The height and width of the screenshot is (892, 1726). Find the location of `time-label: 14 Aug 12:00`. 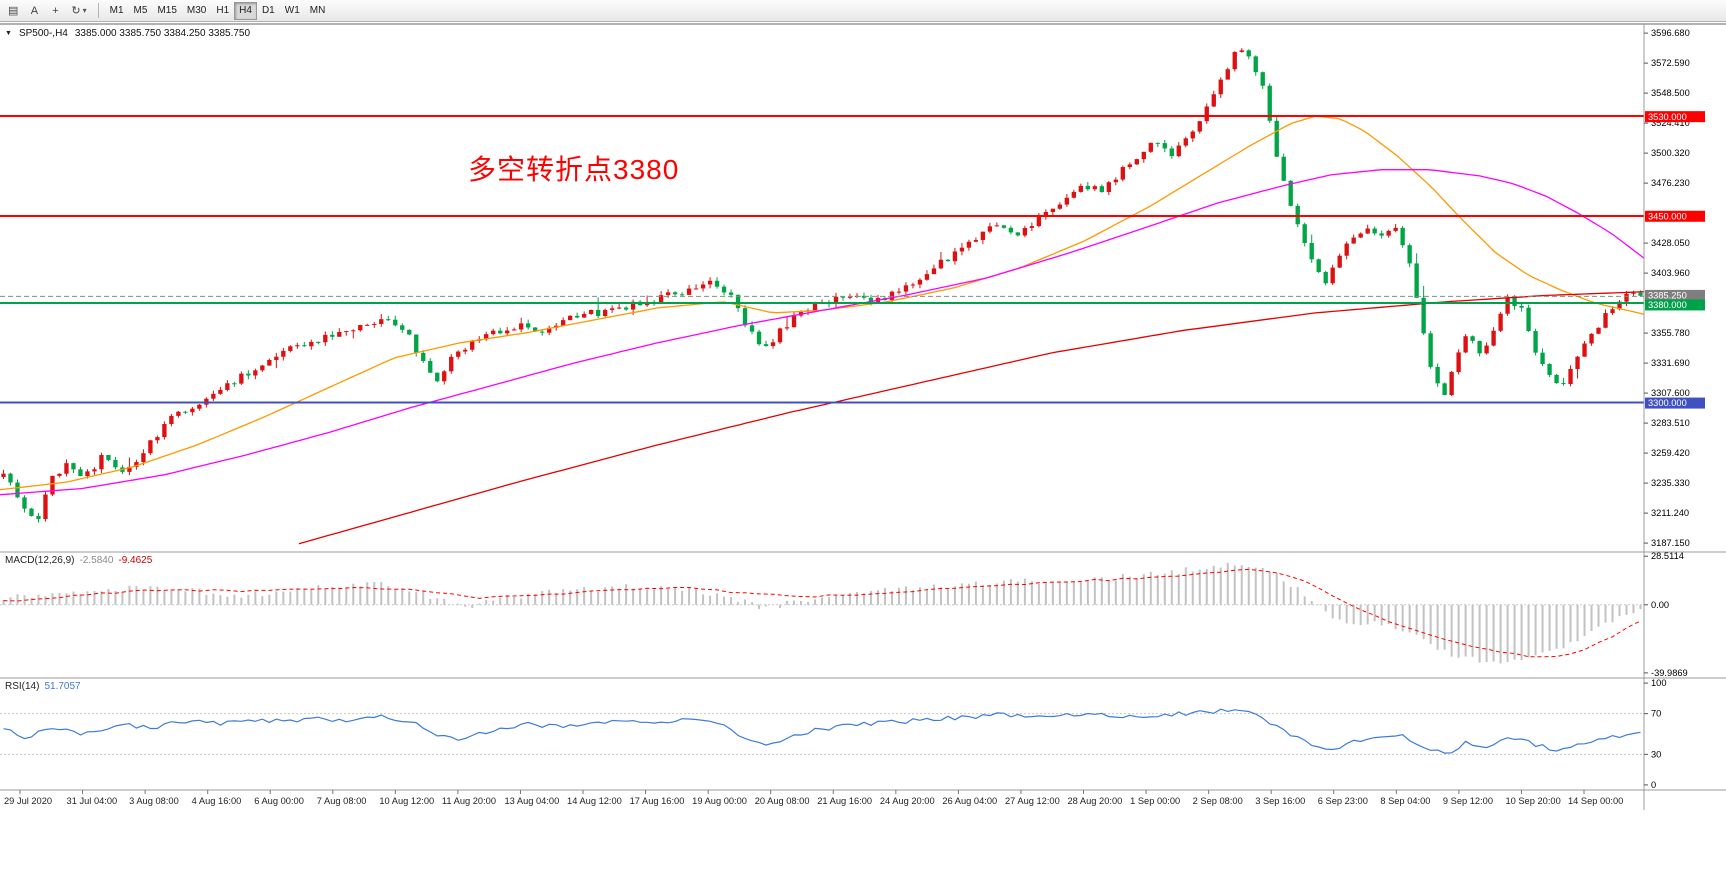

time-label: 14 Aug 12:00 is located at coordinates (594, 801).